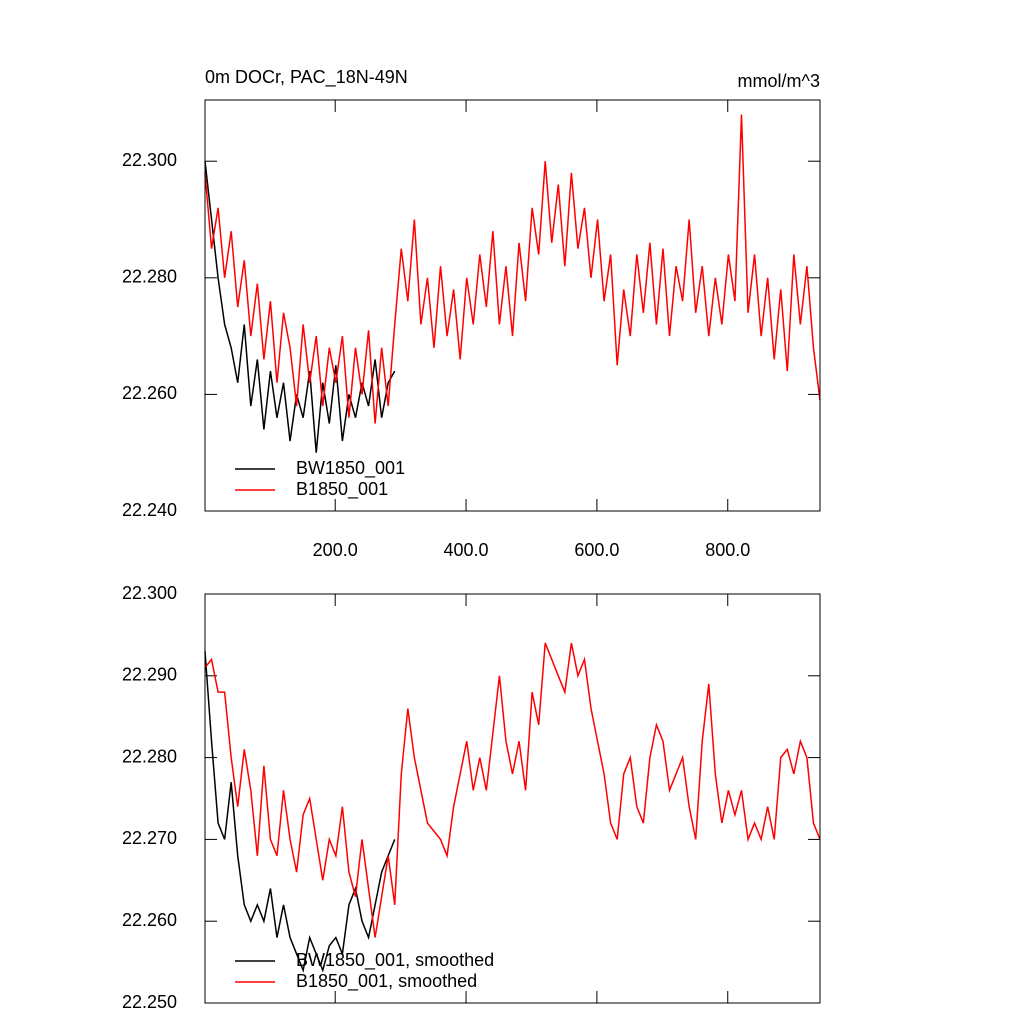  What do you see at coordinates (727, 550) in the screenshot?
I see `x-tick-label: 800.0` at bounding box center [727, 550].